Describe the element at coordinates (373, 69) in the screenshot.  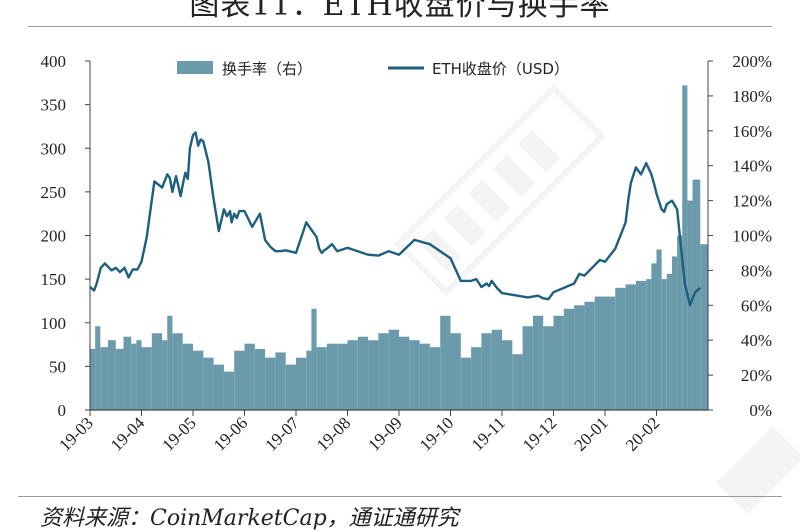
I see `chart-legend: 换手率（右） ETH收盘价（USD）` at that location.